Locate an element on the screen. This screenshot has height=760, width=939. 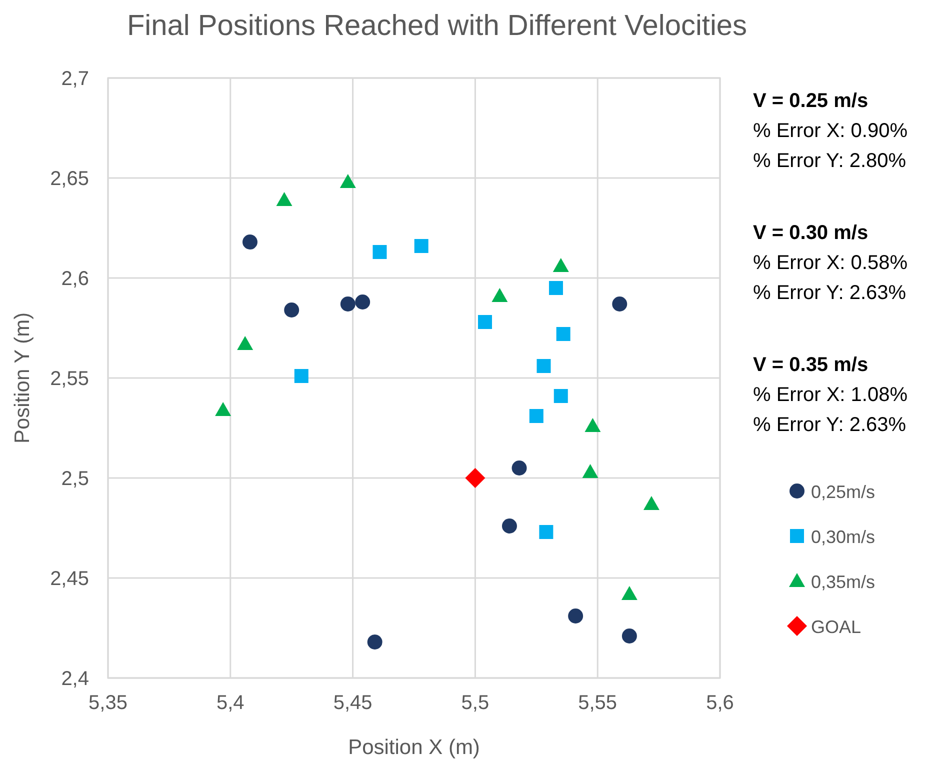
text: % Error X: 0.90% is located at coordinates (830, 131).